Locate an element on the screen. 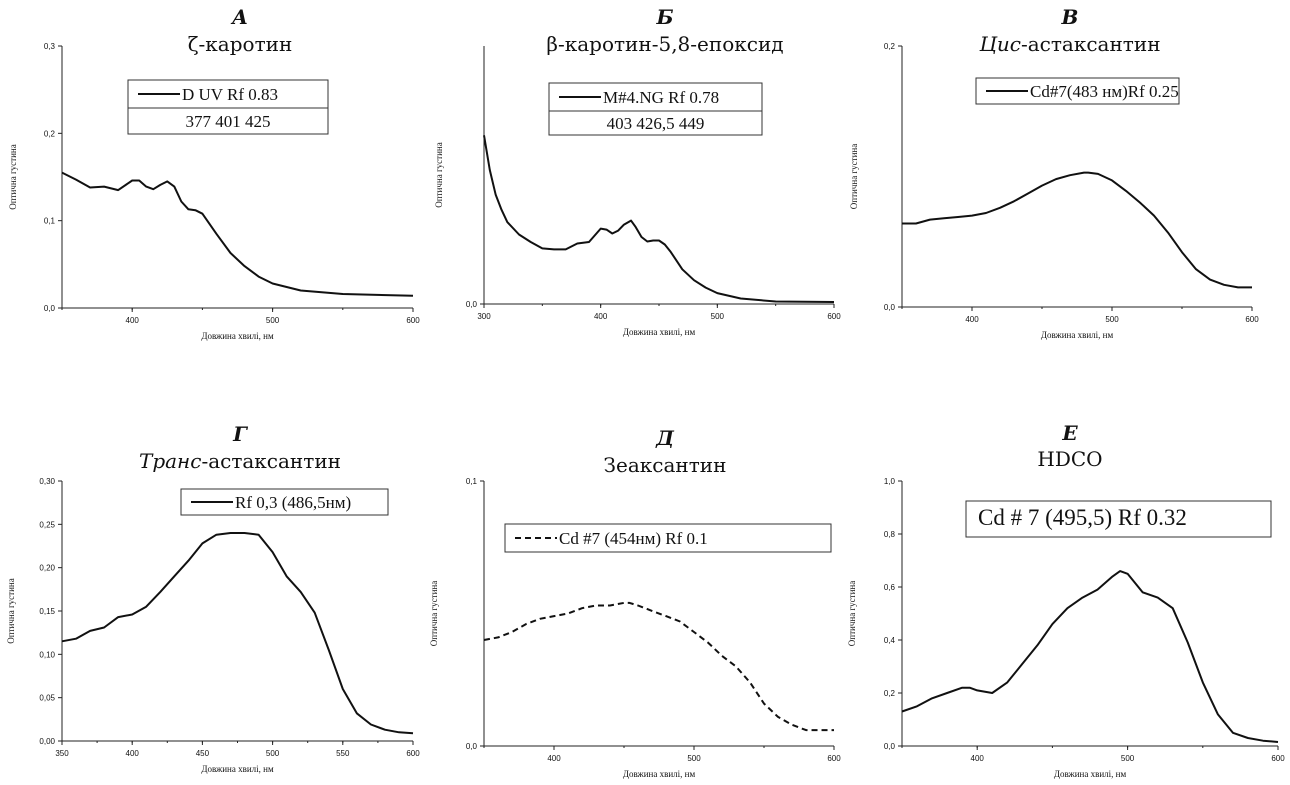 This screenshot has width=1290, height=785. panel-1-title: ζ-каротин is located at coordinates (240, 44).